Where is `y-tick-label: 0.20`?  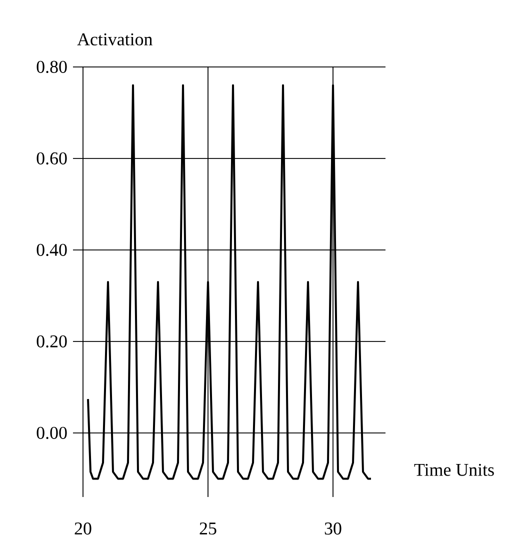
y-tick-label: 0.20 is located at coordinates (51, 341).